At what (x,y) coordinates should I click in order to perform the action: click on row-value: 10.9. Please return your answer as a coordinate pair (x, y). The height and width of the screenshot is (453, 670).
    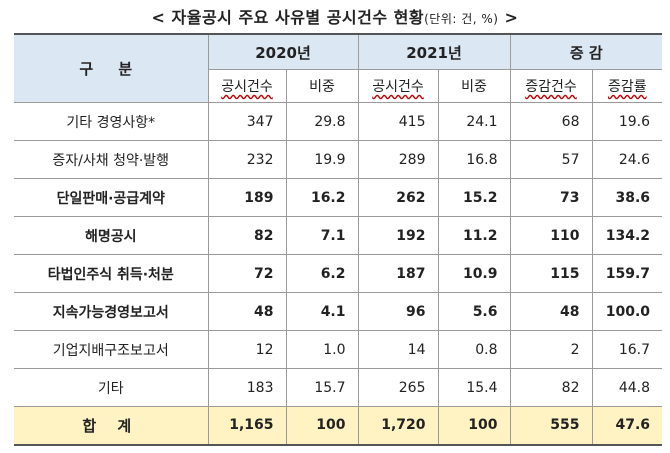
    Looking at the image, I should click on (474, 273).